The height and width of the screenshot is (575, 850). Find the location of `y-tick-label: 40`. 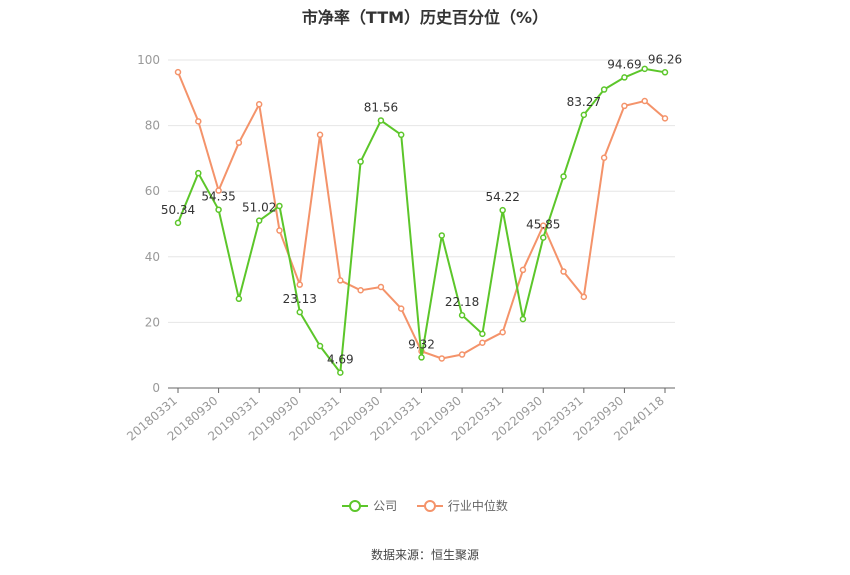

y-tick-label: 40 is located at coordinates (152, 257).